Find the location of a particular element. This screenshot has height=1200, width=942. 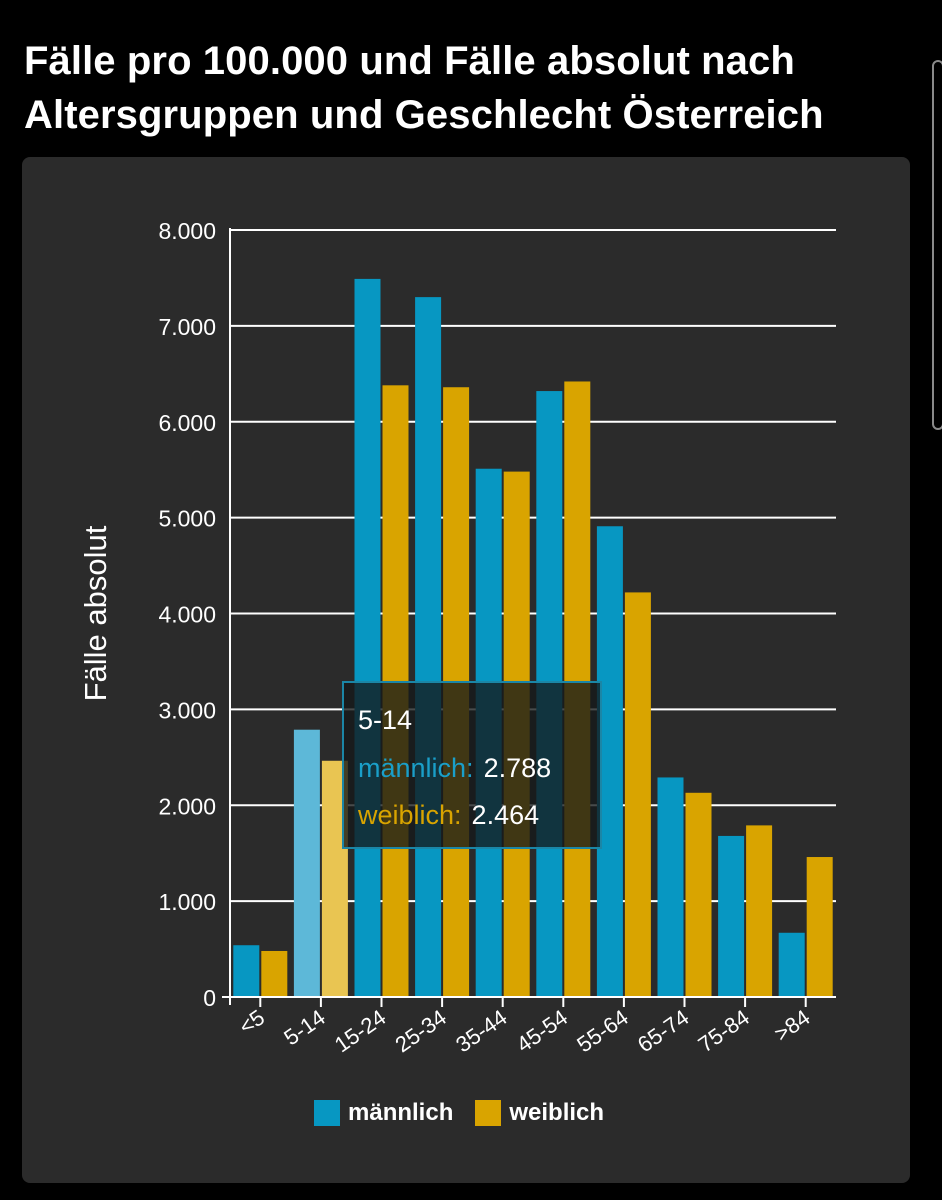

x-tick-label: 35-44 is located at coordinates (481, 1031).